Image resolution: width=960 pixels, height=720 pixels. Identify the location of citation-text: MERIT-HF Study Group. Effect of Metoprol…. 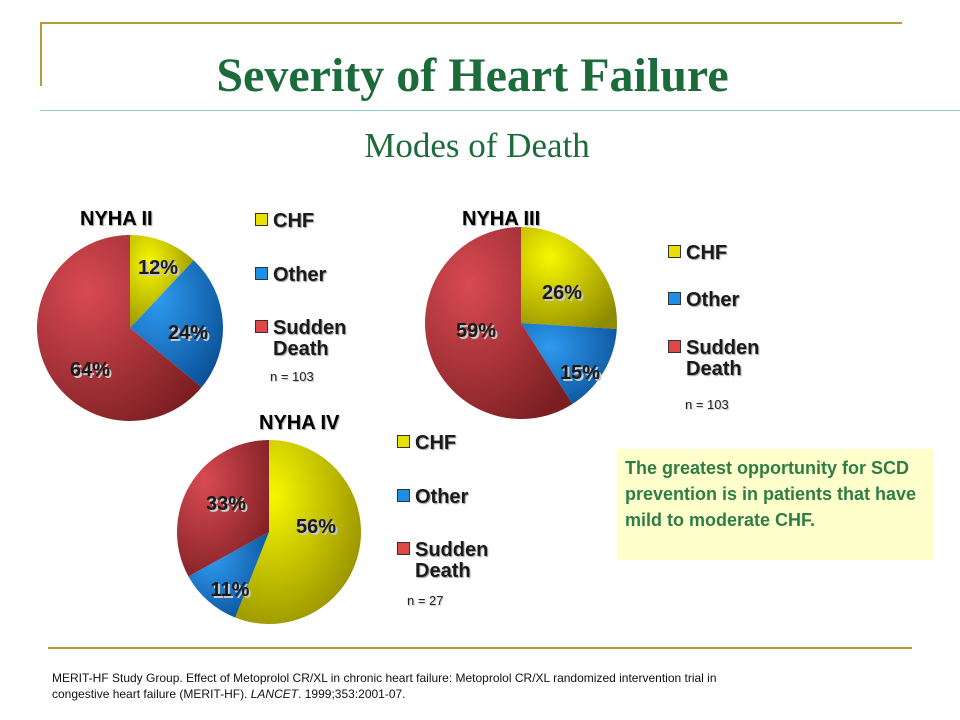
(384, 686).